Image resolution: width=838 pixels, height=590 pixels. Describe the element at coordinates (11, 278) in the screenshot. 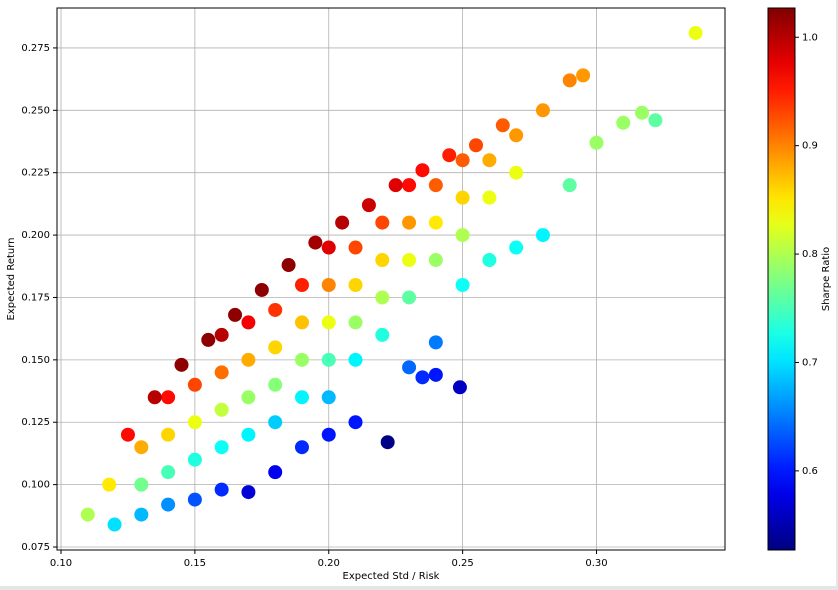

I see `y-axis-label: Expected Return` at that location.